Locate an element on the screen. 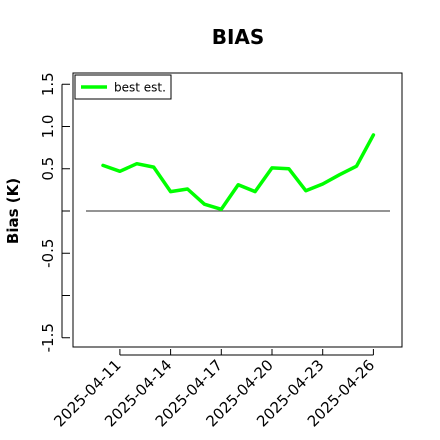 The height and width of the screenshot is (440, 440). series-line-best-est is located at coordinates (238, 172).